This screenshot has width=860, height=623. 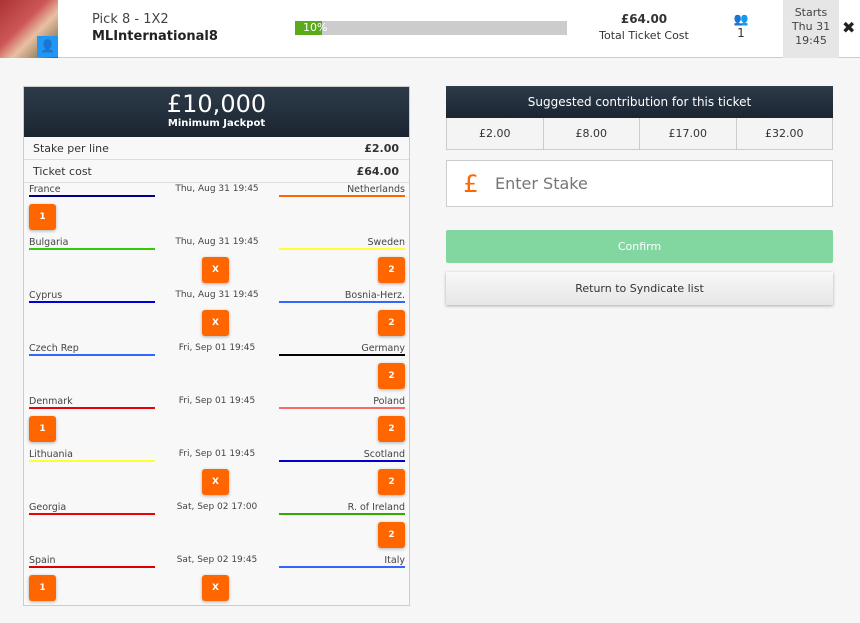 I want to click on away-team: R. of Ireland, so click(x=342, y=508).